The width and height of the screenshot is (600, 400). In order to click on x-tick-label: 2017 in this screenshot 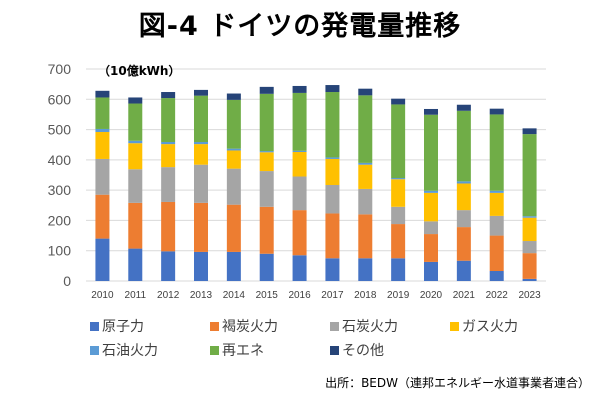, I will do `click(332, 295)`.